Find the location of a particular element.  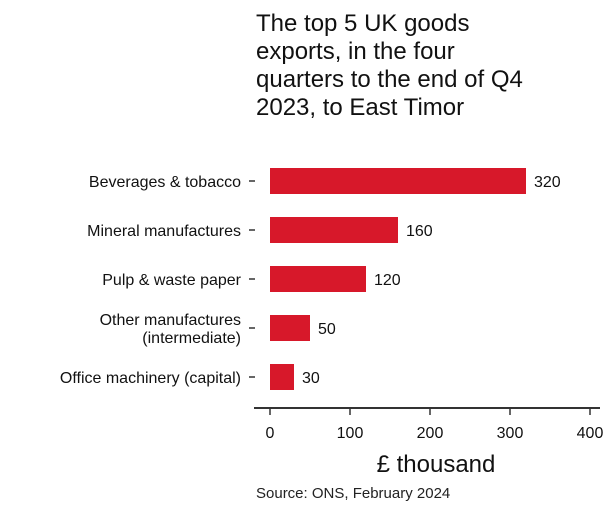

source-note: Source: ONS, February 2024 is located at coordinates (353, 493).